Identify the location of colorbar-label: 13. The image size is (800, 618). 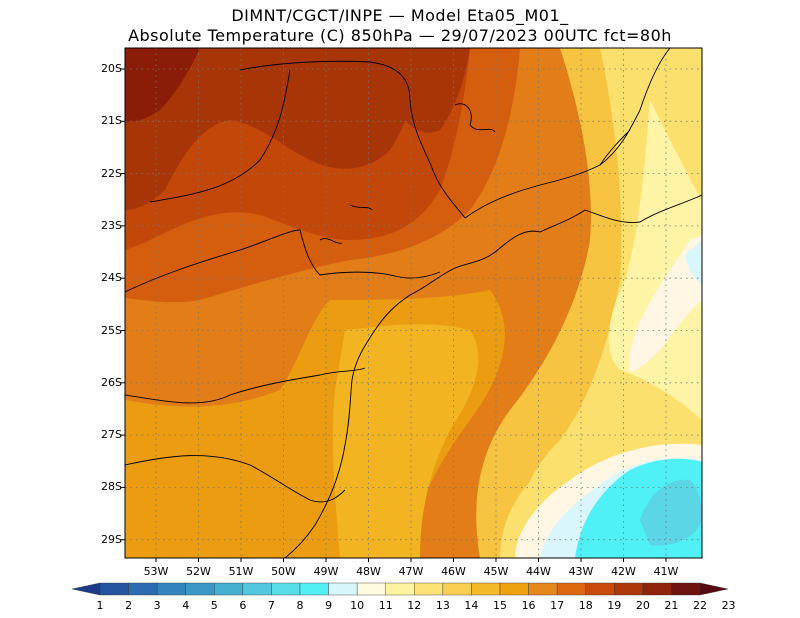
(442, 605).